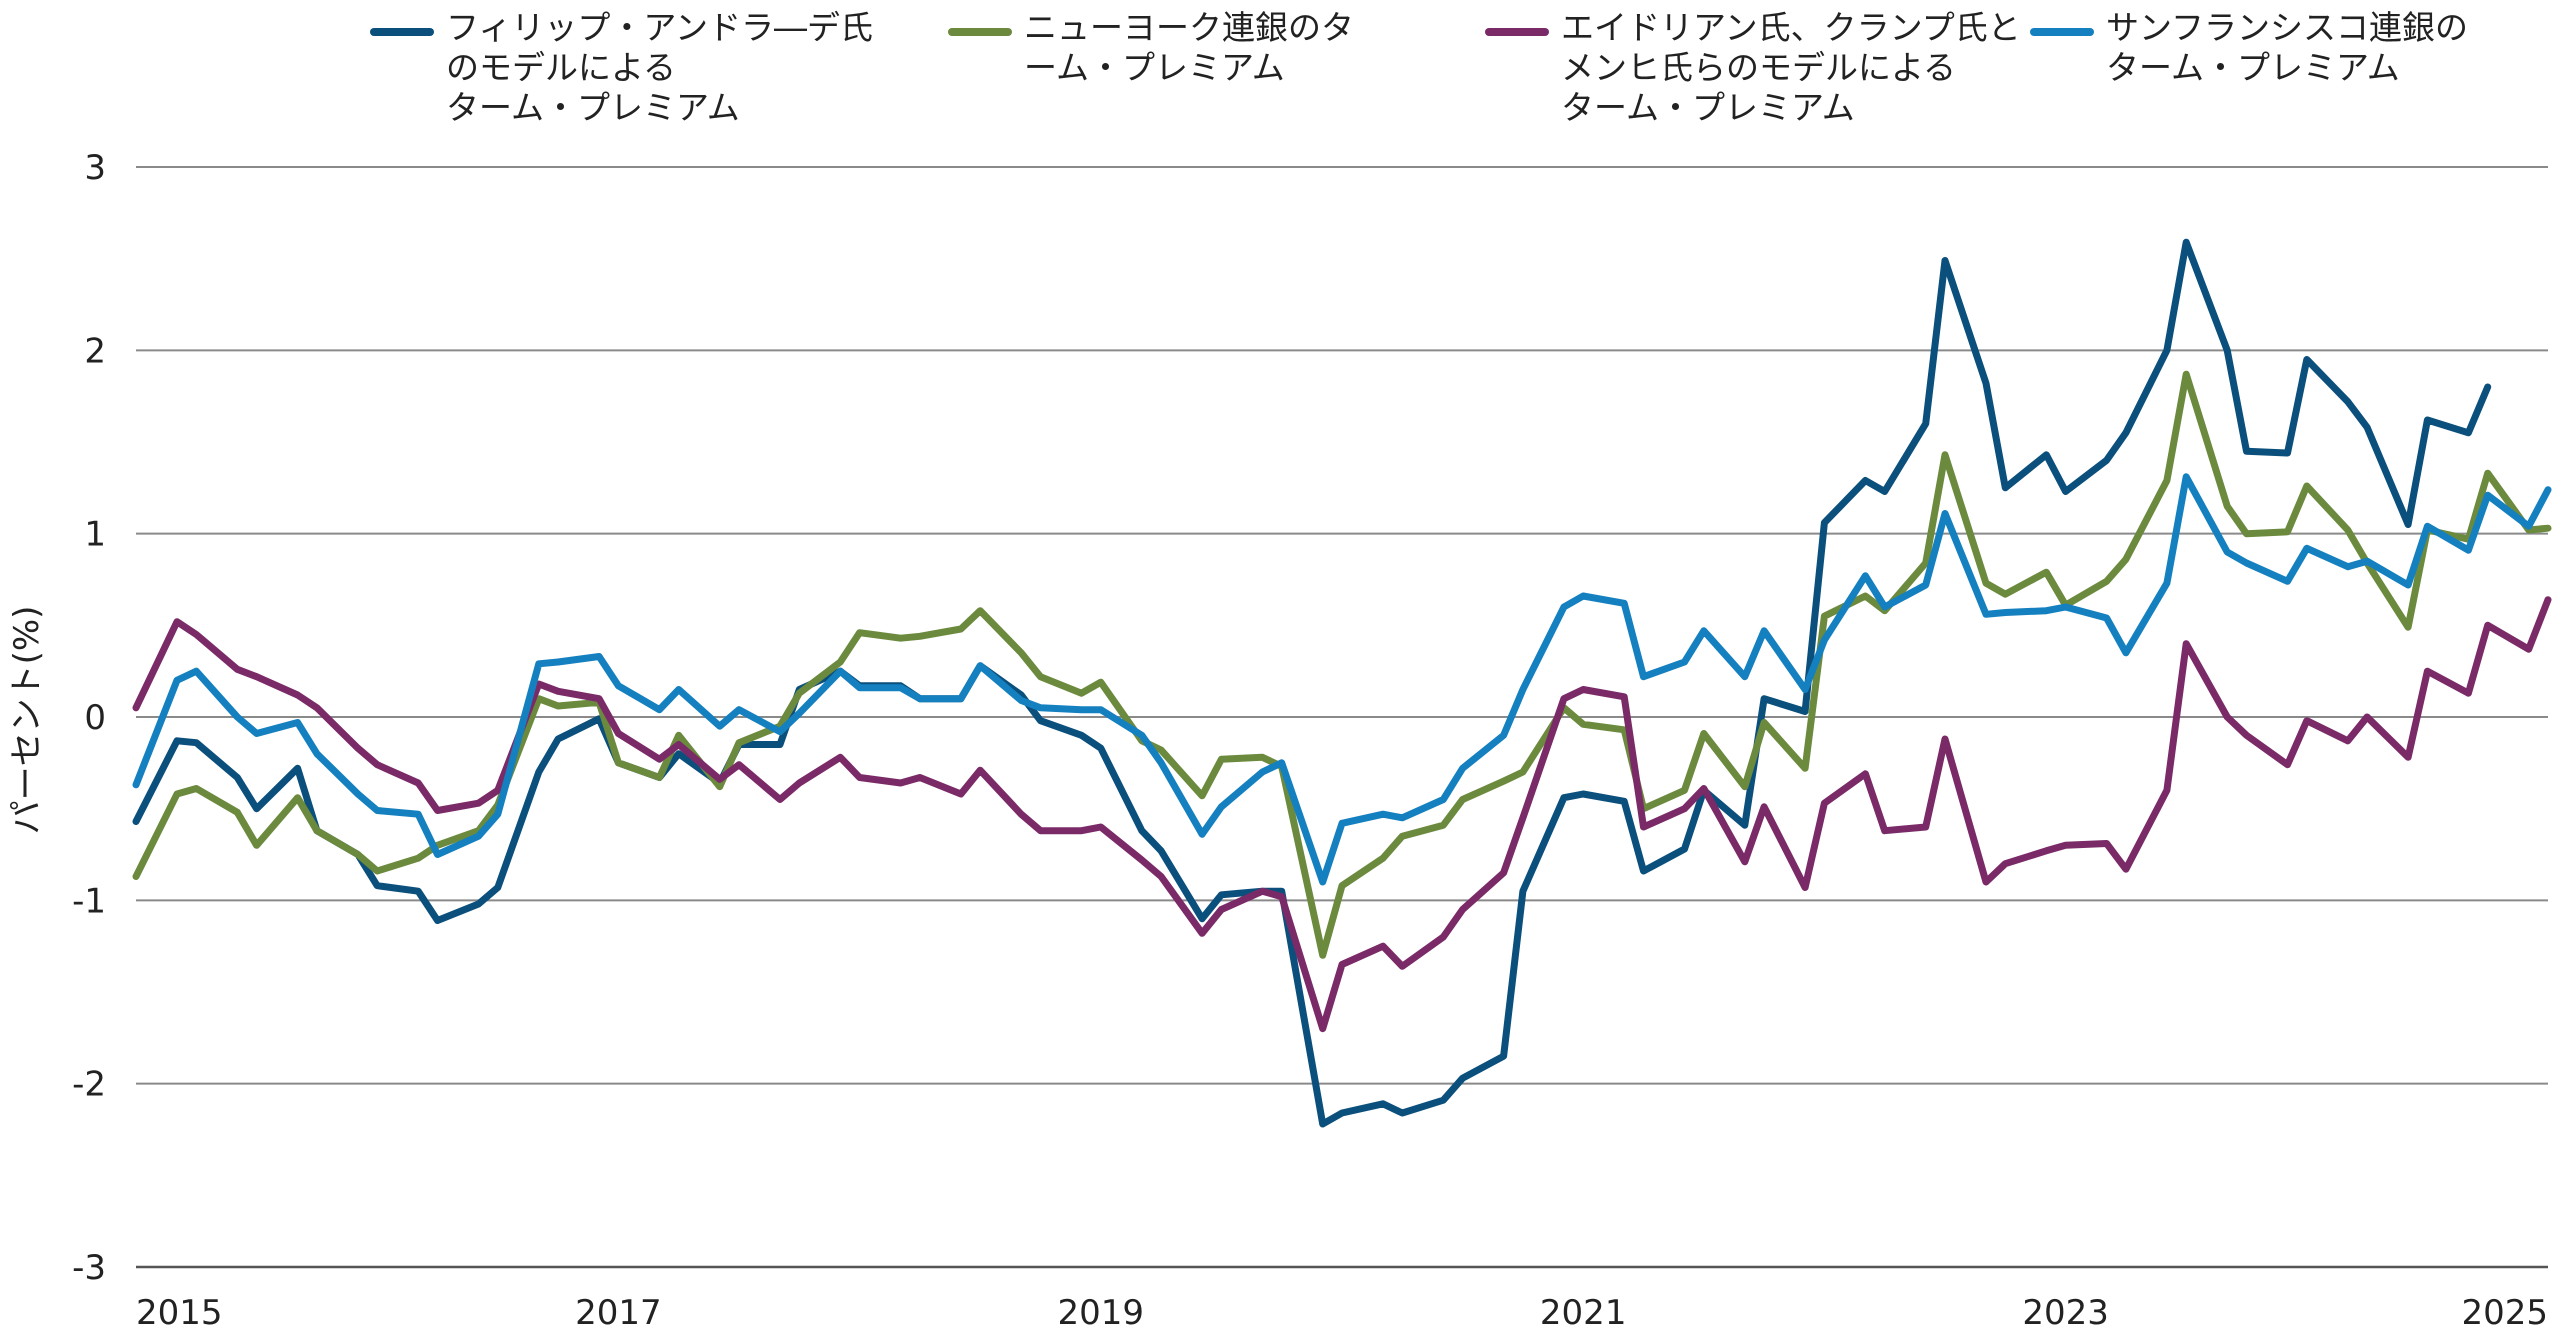 The image size is (2560, 1334). What do you see at coordinates (1342, 1313) in the screenshot?
I see `x-axis-ticks: 2015 2017 2019 2021 2023 2025` at bounding box center [1342, 1313].